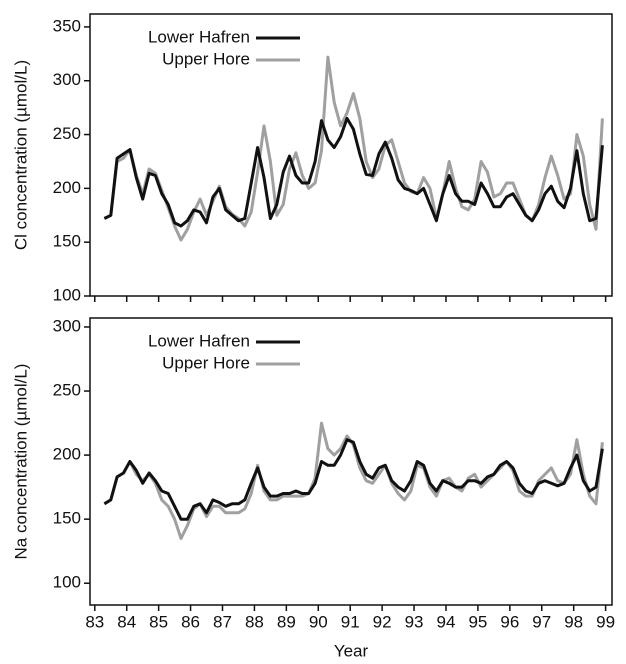  I want to click on x-tick-label: 83, so click(94, 621).